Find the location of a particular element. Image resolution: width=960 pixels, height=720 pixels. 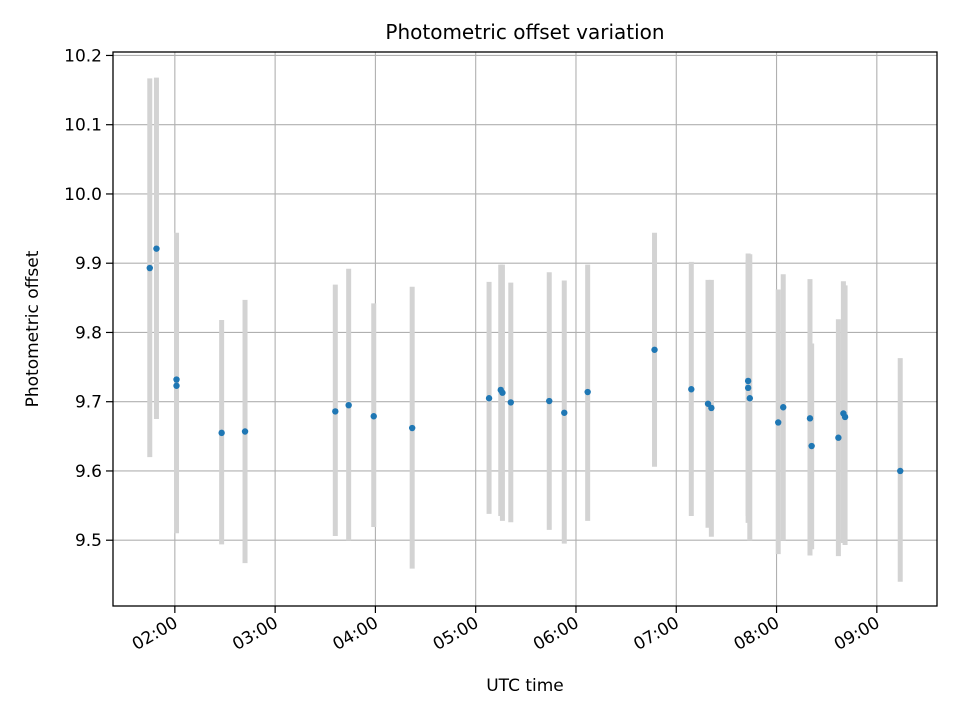

chart-title: Photometric offset variation is located at coordinates (524, 32).